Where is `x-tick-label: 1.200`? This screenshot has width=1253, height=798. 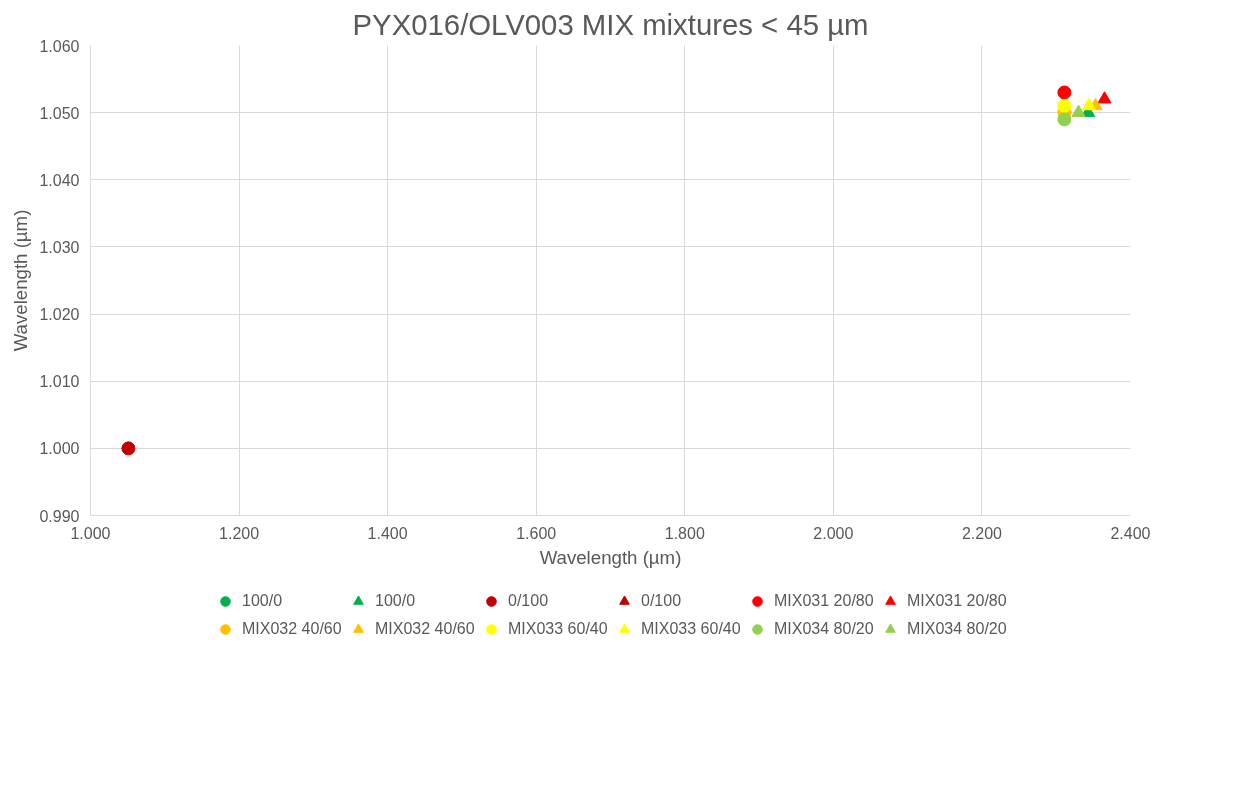 x-tick-label: 1.200 is located at coordinates (239, 533).